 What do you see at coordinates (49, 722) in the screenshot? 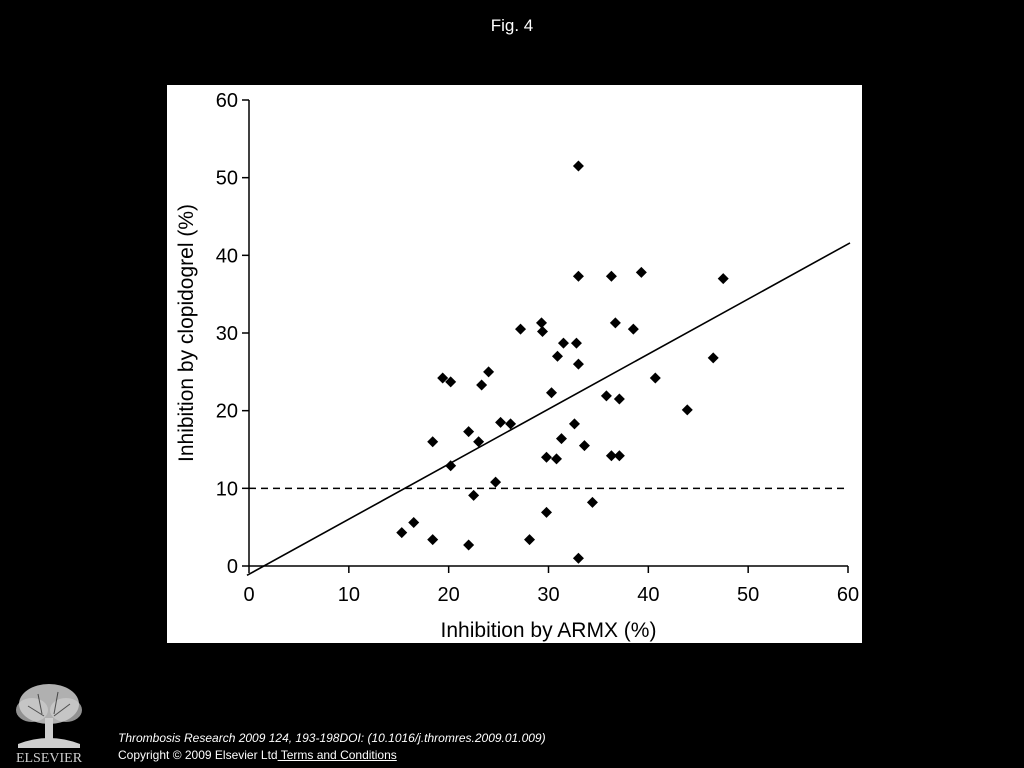
I see `elsevier-logo-icon: ELSEVIER` at bounding box center [49, 722].